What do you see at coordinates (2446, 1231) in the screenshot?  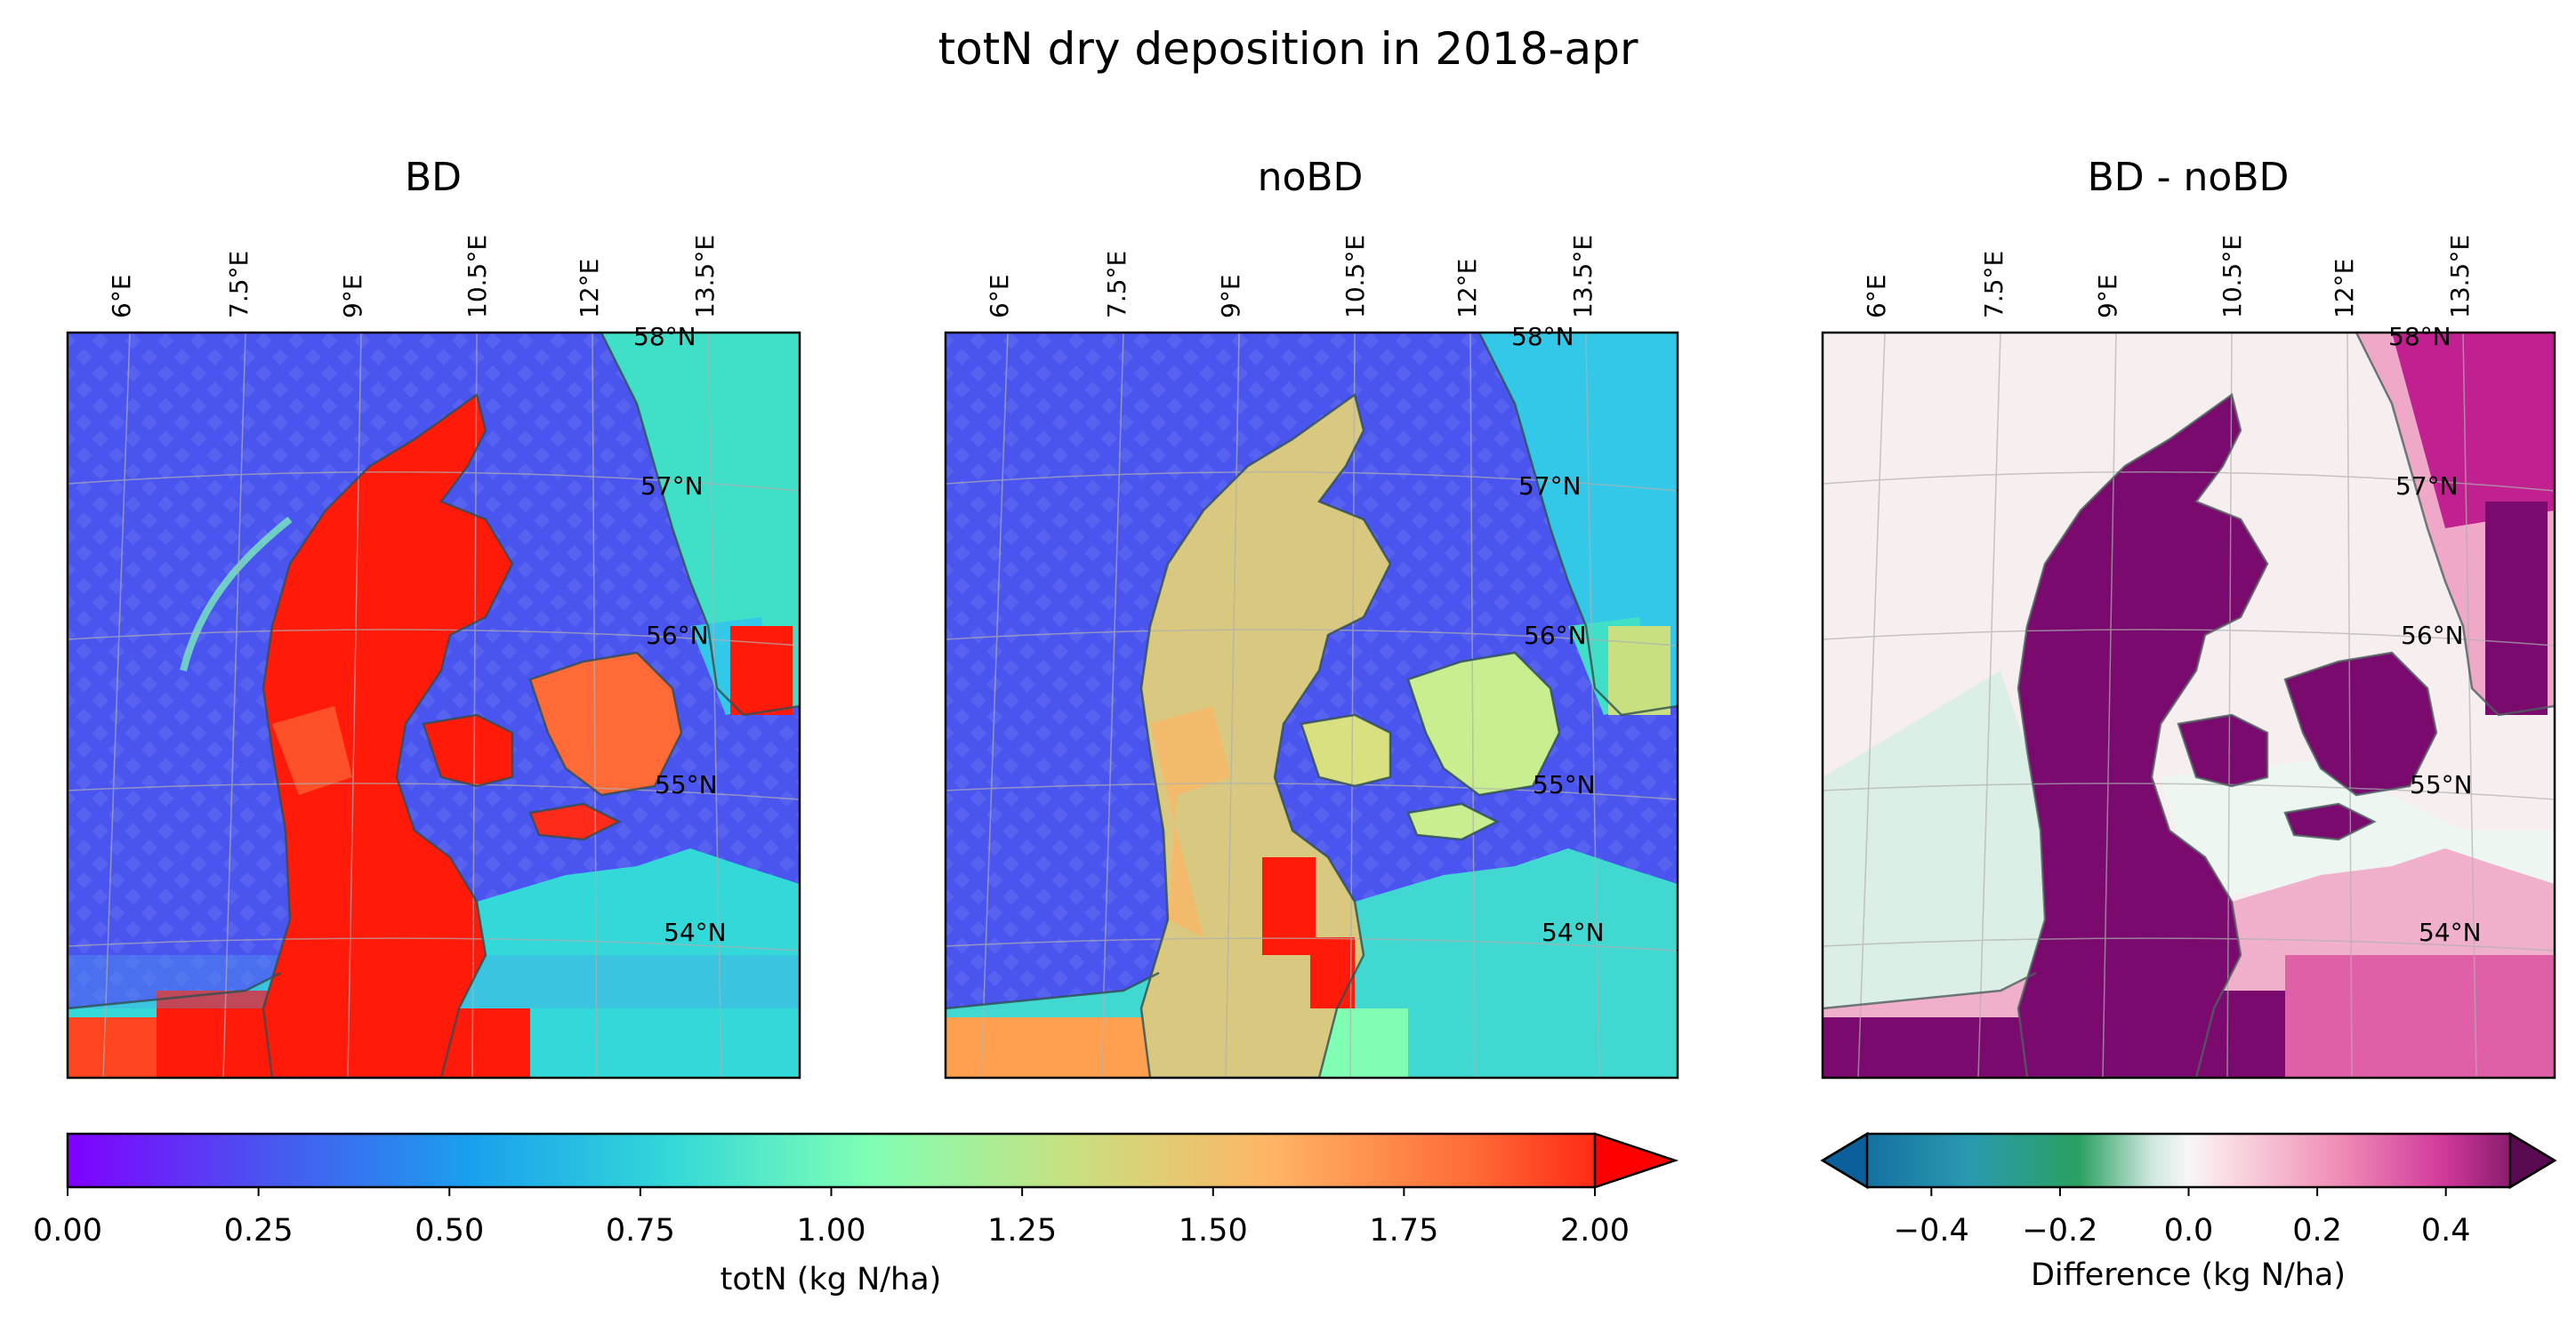 I see `colorbar-tick-label: 0.4` at bounding box center [2446, 1231].